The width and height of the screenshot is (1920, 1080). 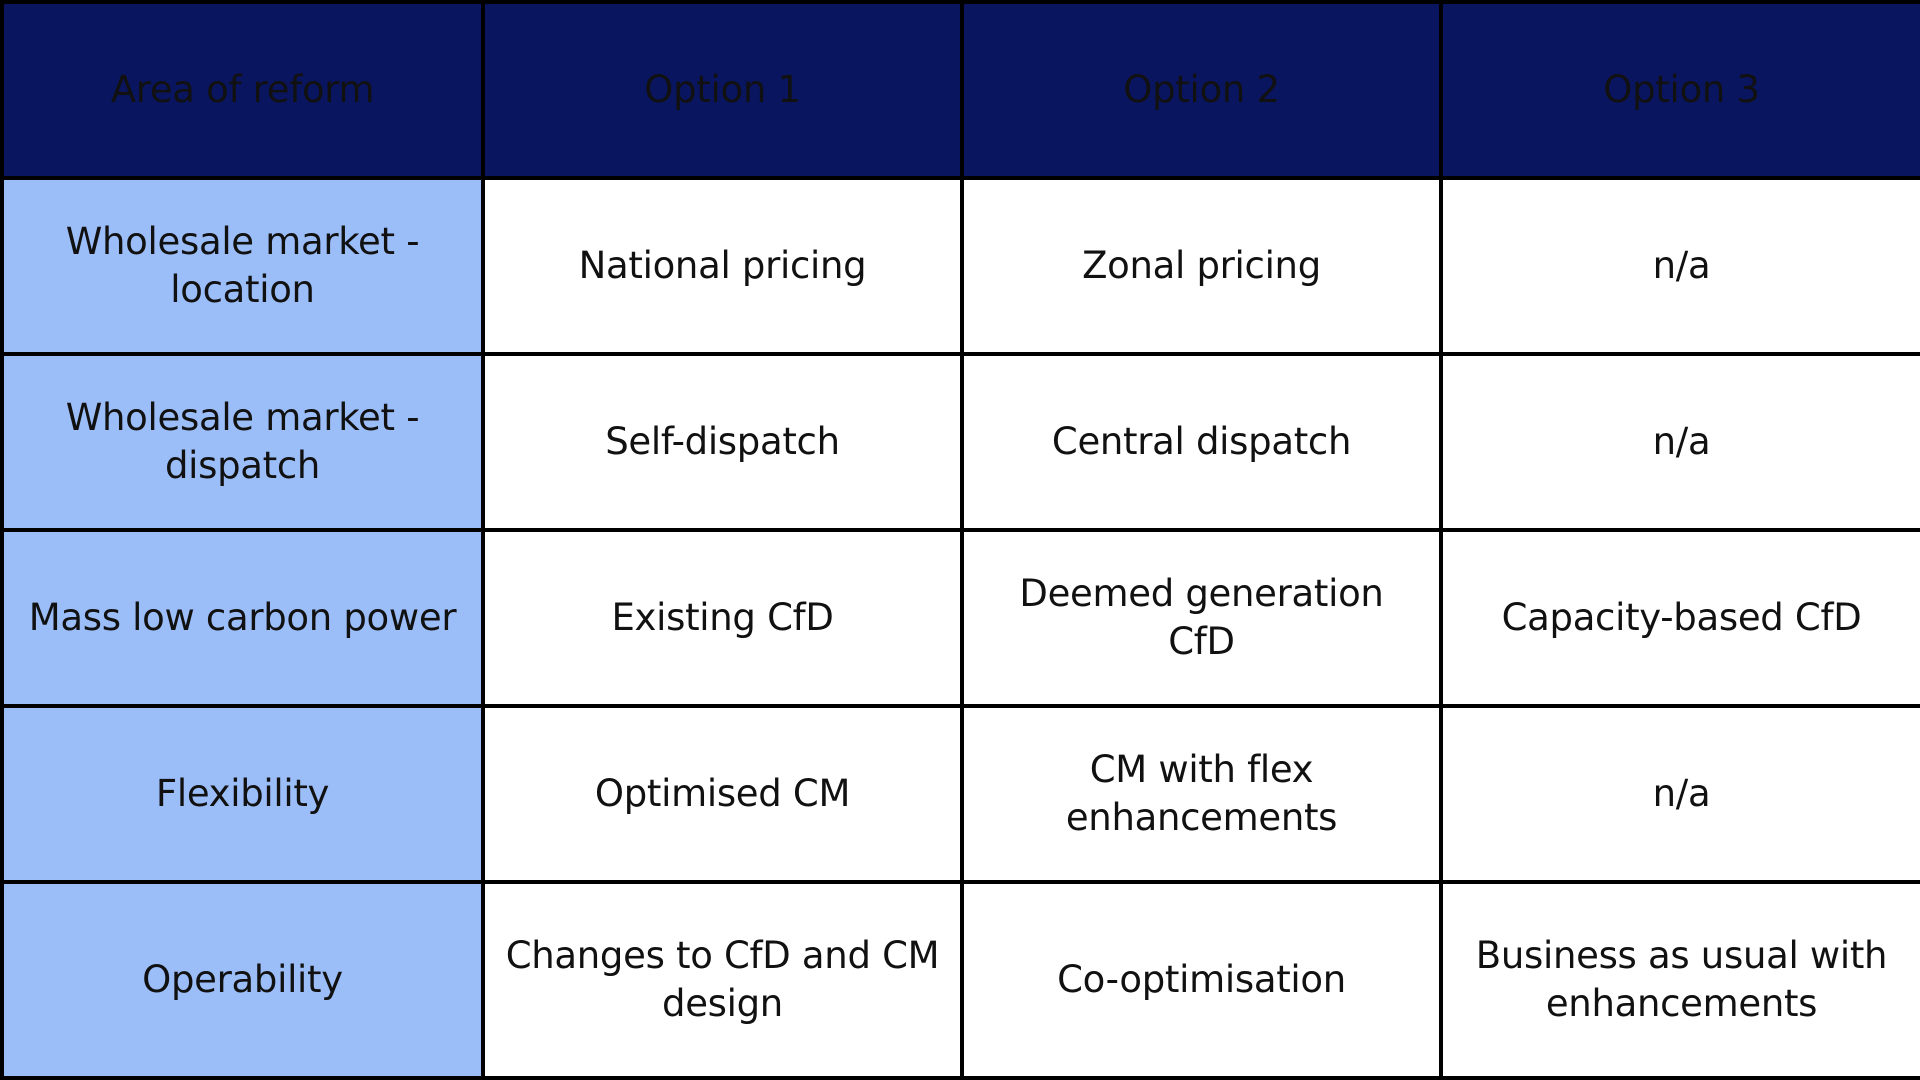 I want to click on area-cell-wholesale-dispatch: Wholesale market - dispatch, so click(x=242, y=442).